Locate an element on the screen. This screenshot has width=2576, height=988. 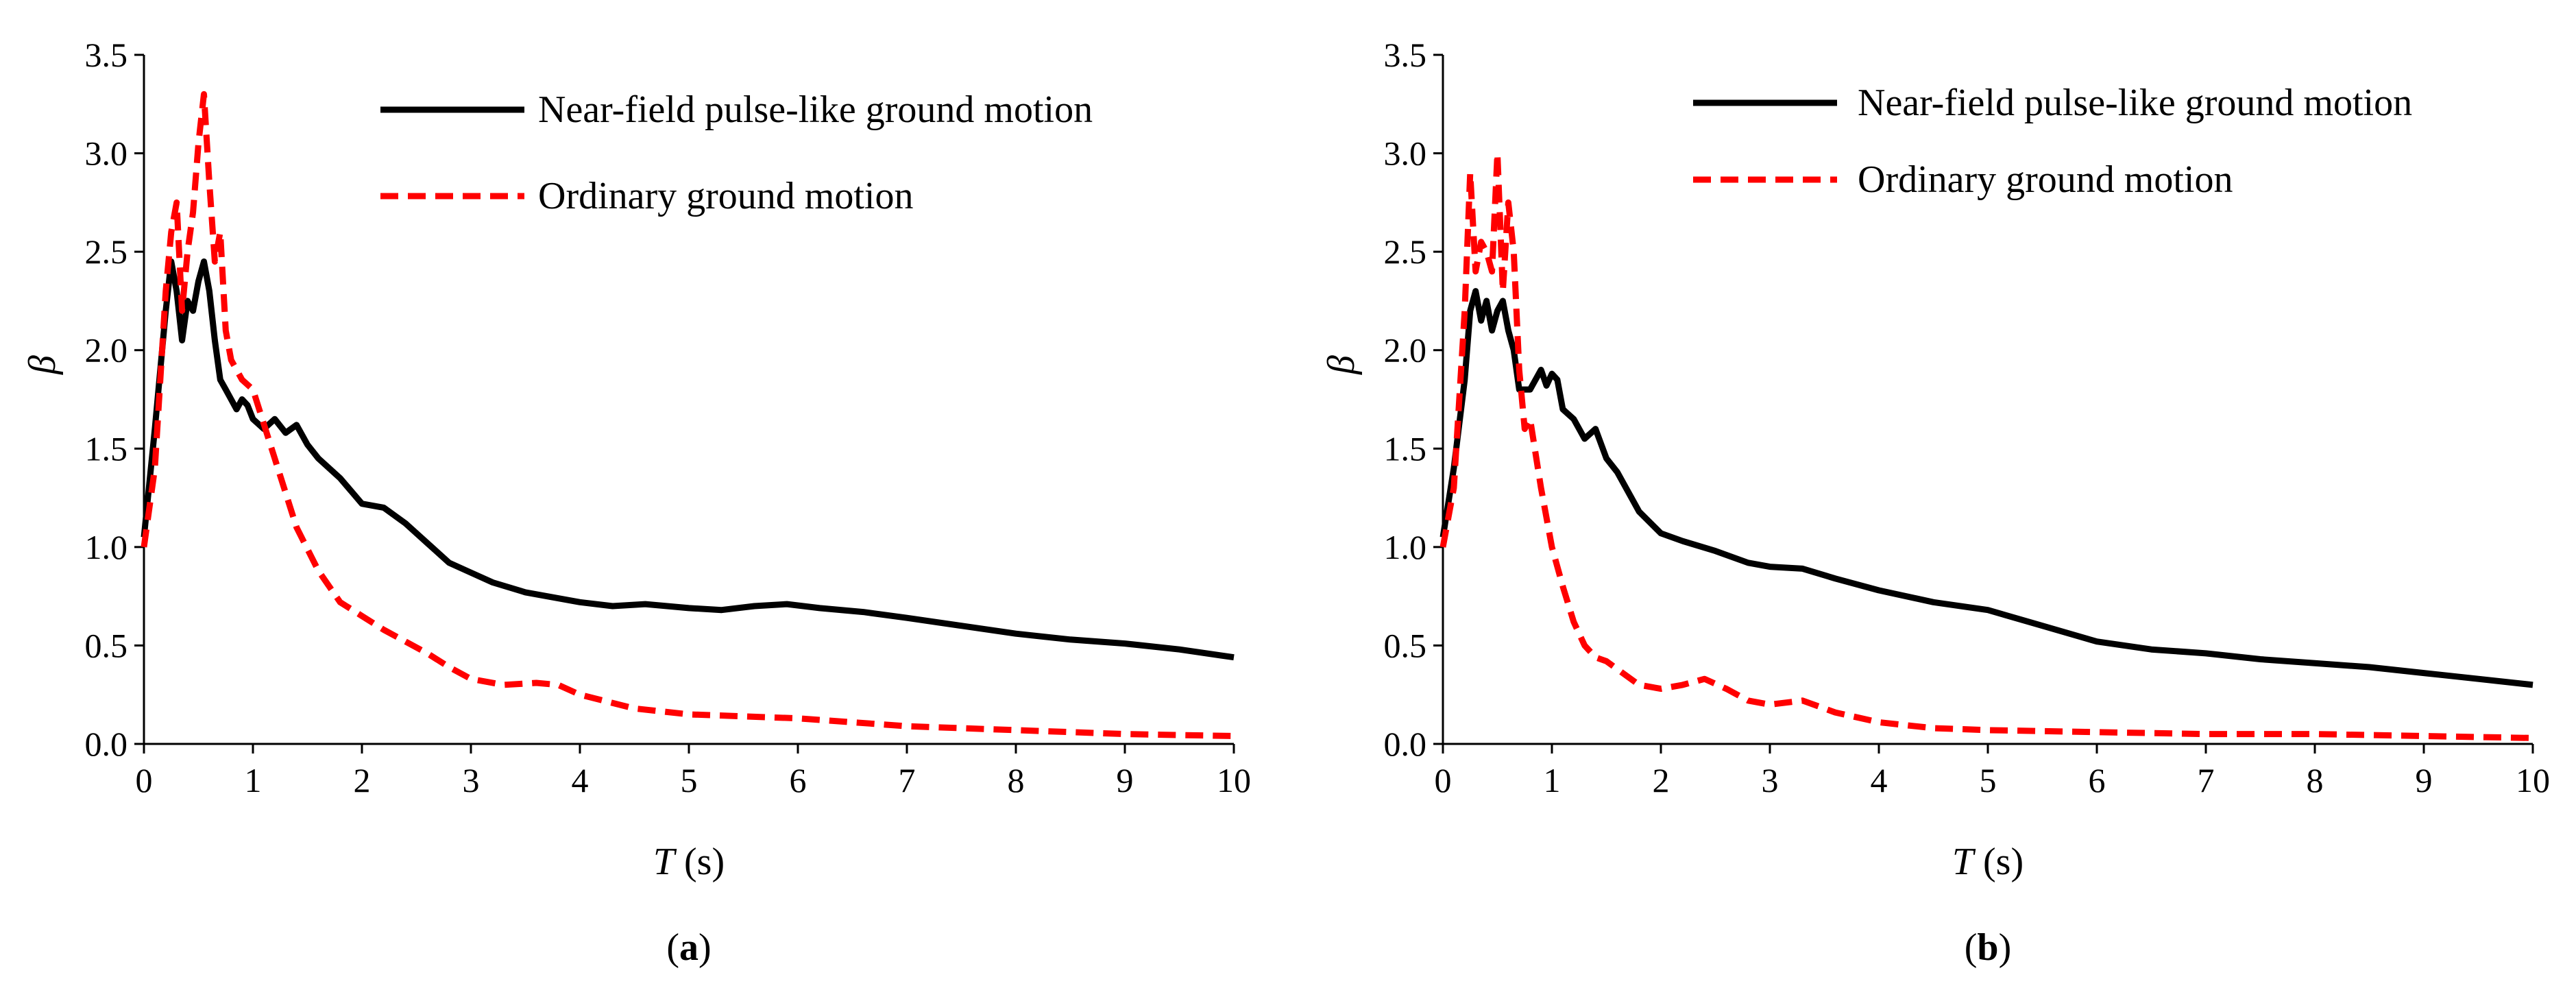
panel-caption-letter: a is located at coordinates (688, 947).